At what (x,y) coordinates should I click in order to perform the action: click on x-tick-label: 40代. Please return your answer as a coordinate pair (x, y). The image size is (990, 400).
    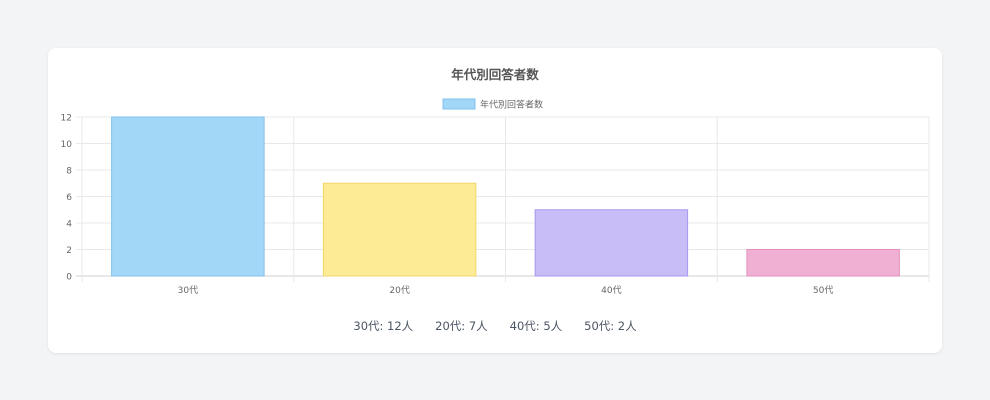
    Looking at the image, I should click on (611, 290).